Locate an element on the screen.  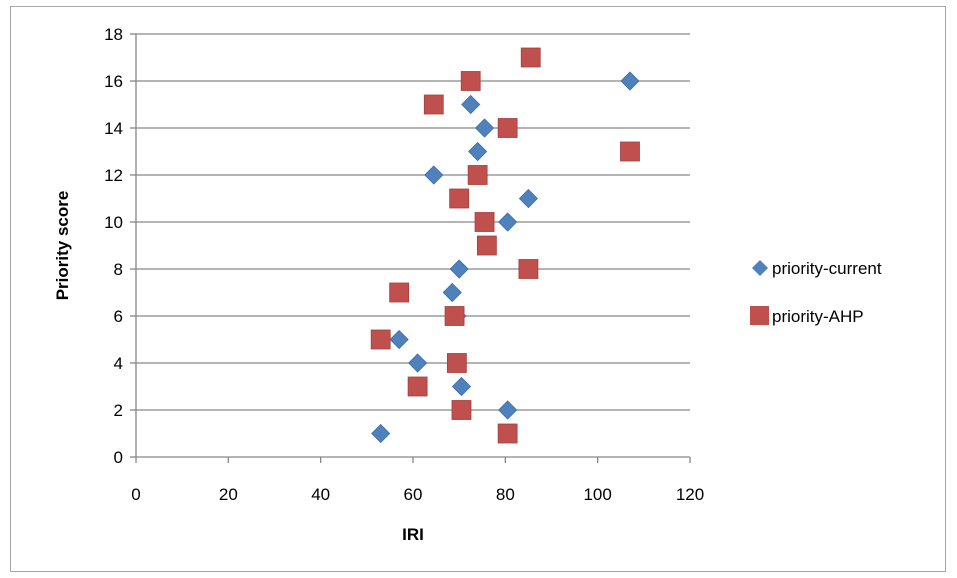
y-axis-title: Priority score is located at coordinates (62, 246).